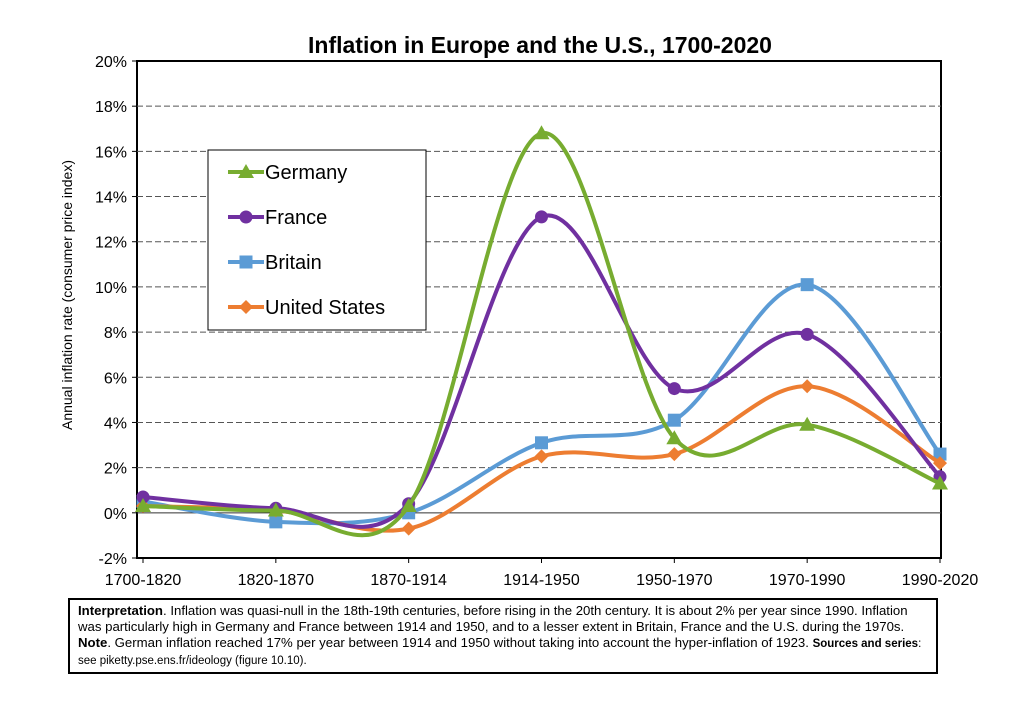  I want to click on x-tick-label: 1990-2020, so click(940, 580).